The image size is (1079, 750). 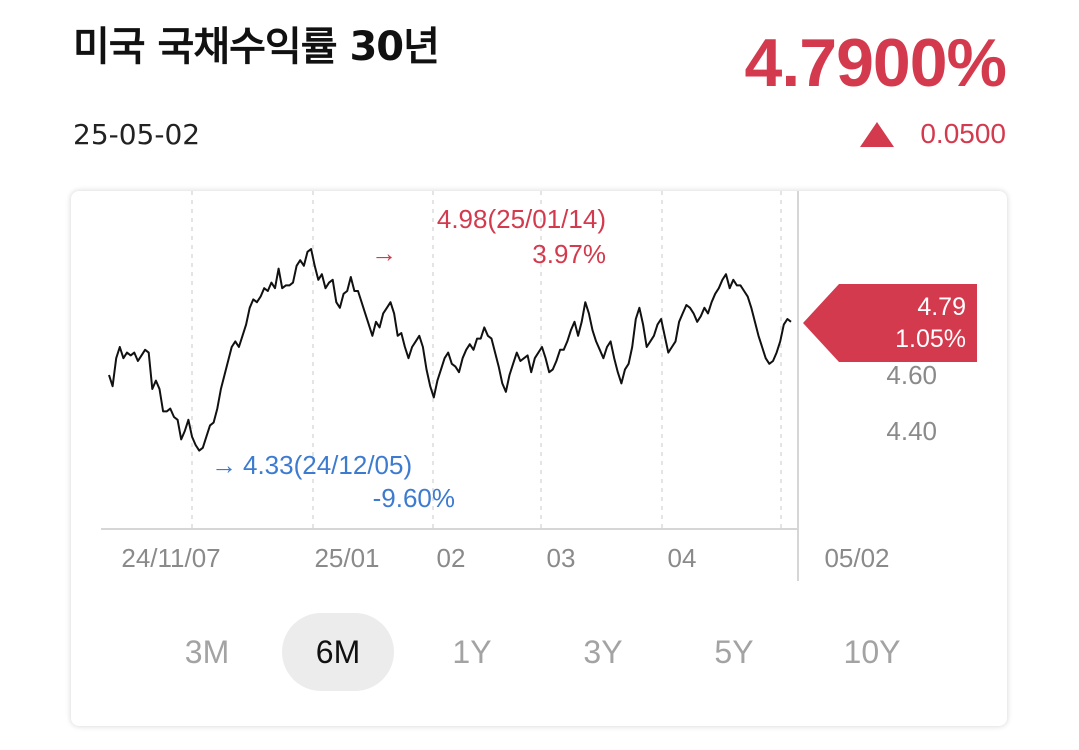 I want to click on period-tab-3y: 3Y, so click(x=603, y=652).